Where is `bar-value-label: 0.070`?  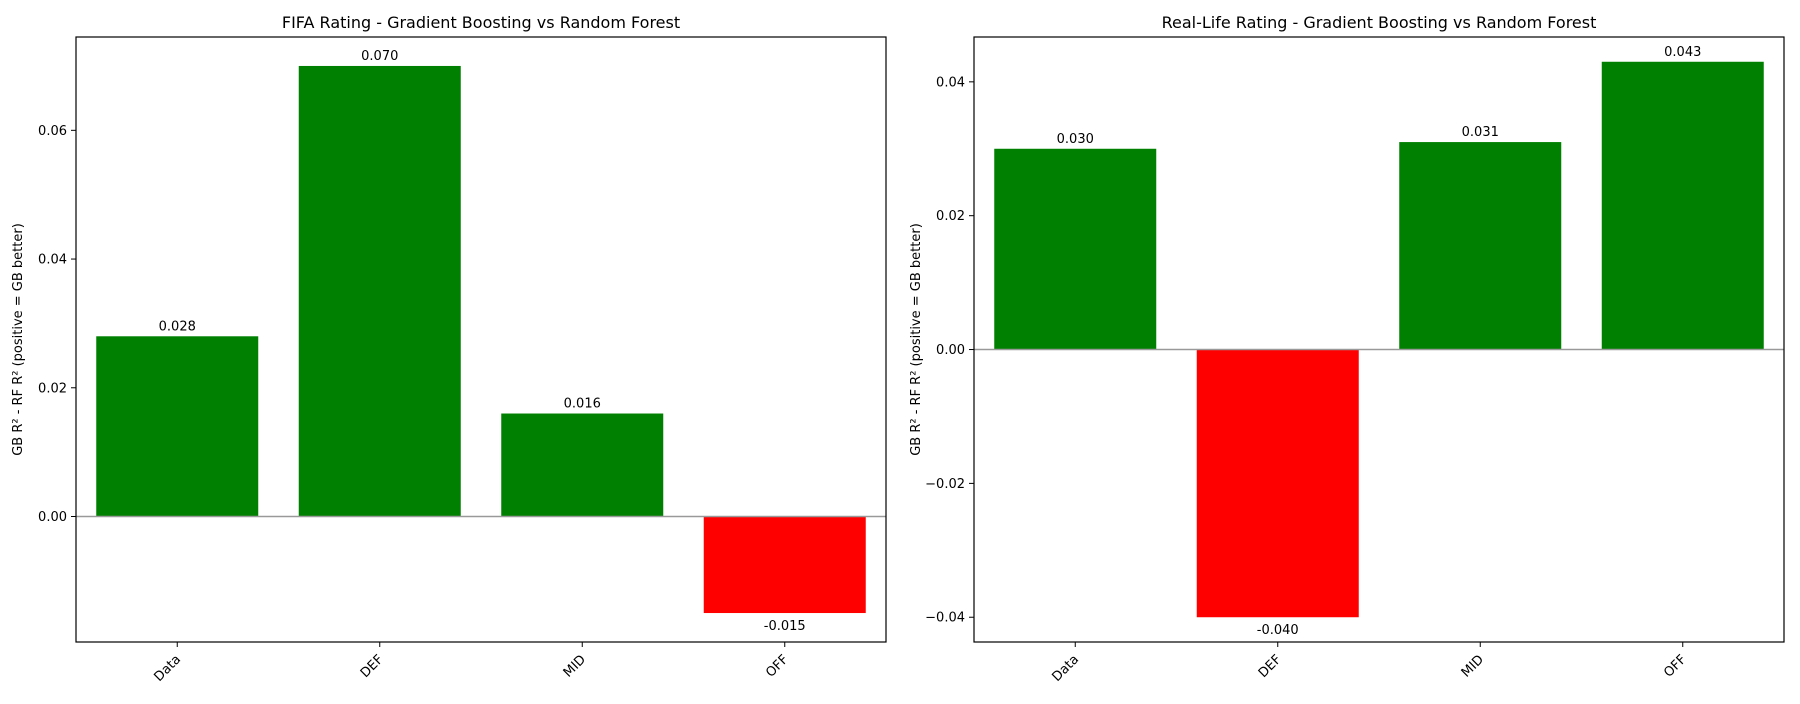
bar-value-label: 0.070 is located at coordinates (379, 56).